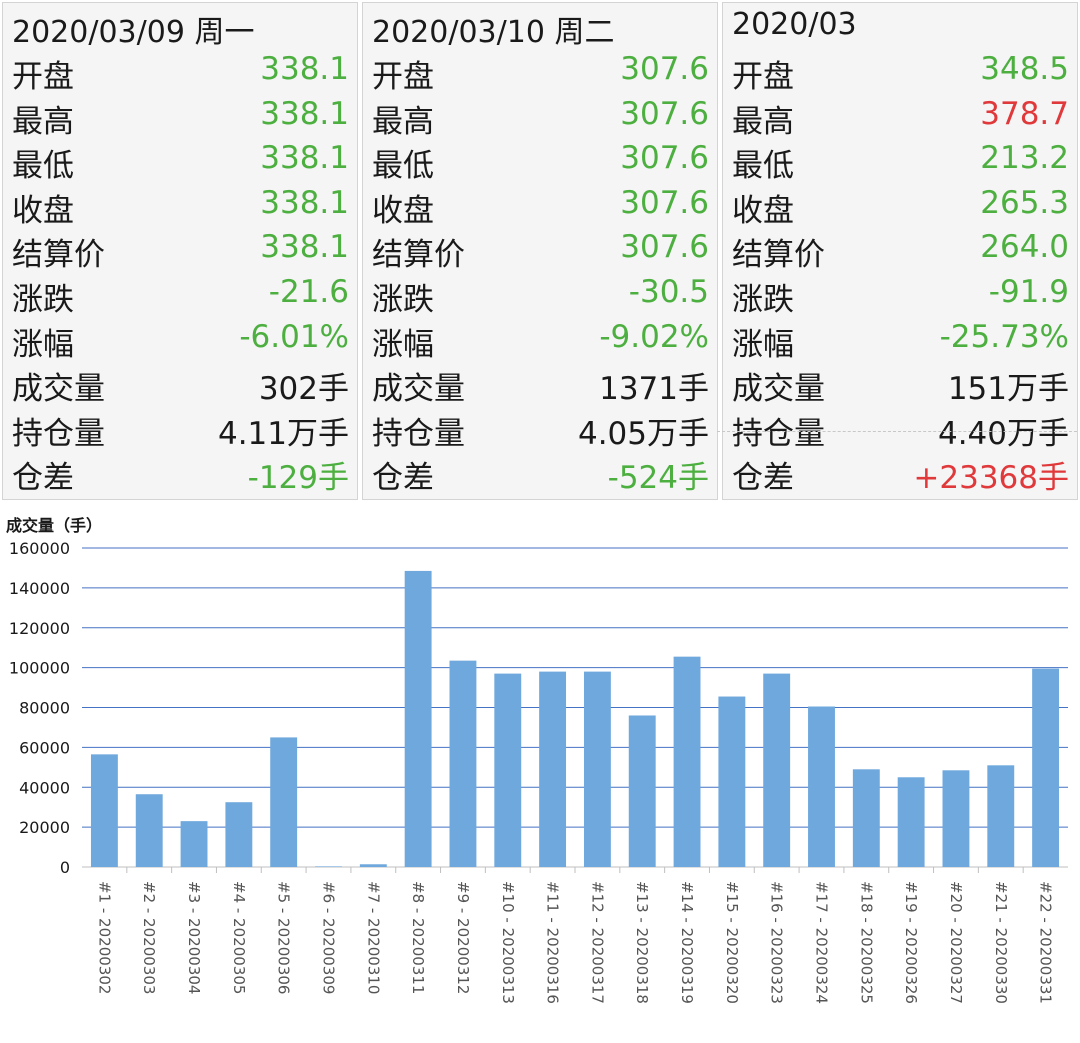 The height and width of the screenshot is (1043, 1080). I want to click on x-tick-label: #2 - 20200303, so click(149, 937).